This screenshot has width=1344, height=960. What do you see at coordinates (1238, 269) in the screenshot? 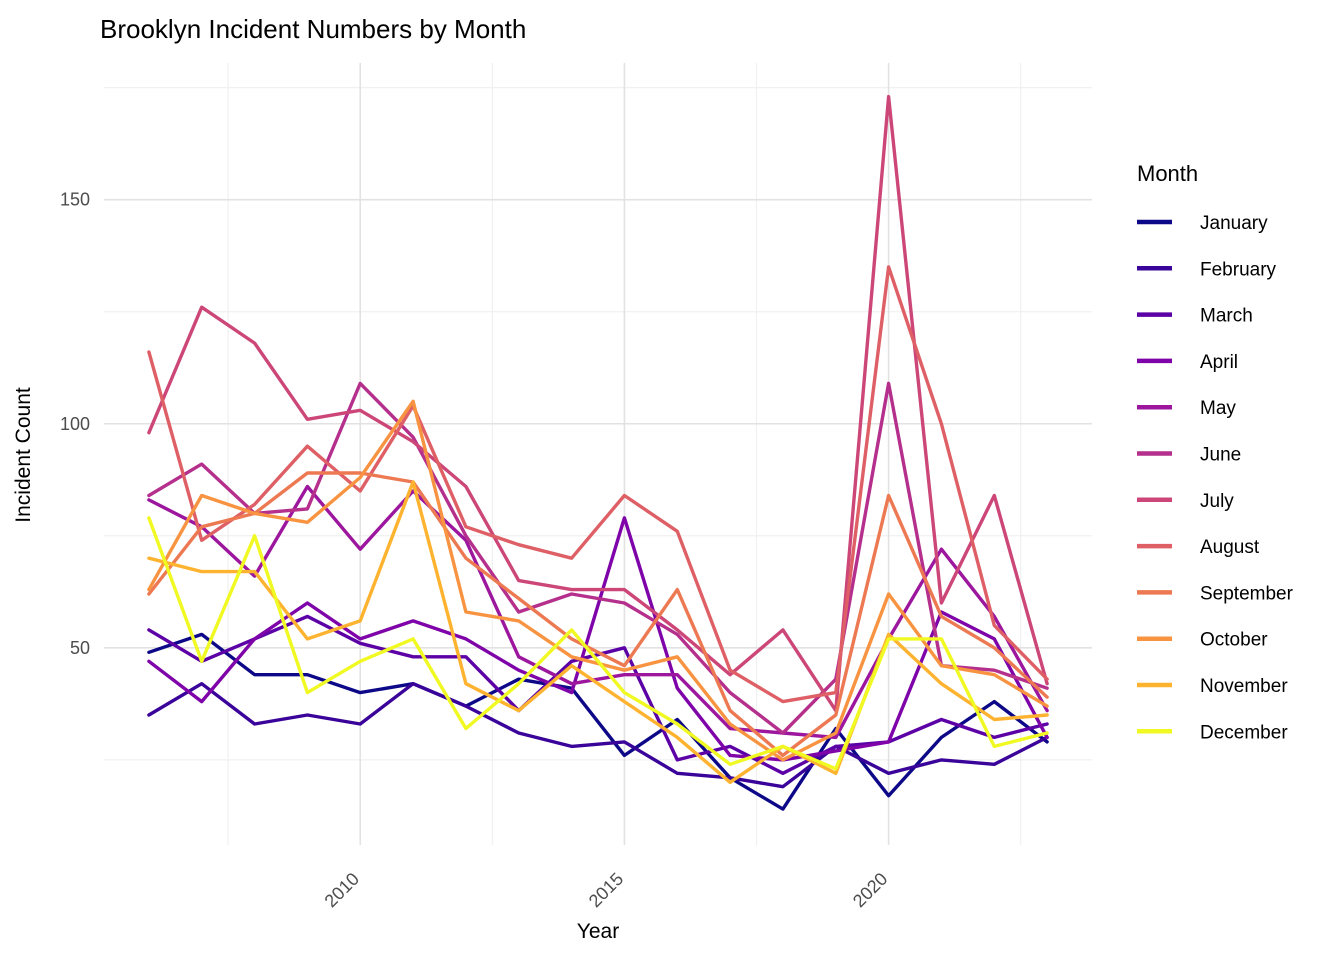
I see `legend-label-february: February` at bounding box center [1238, 269].